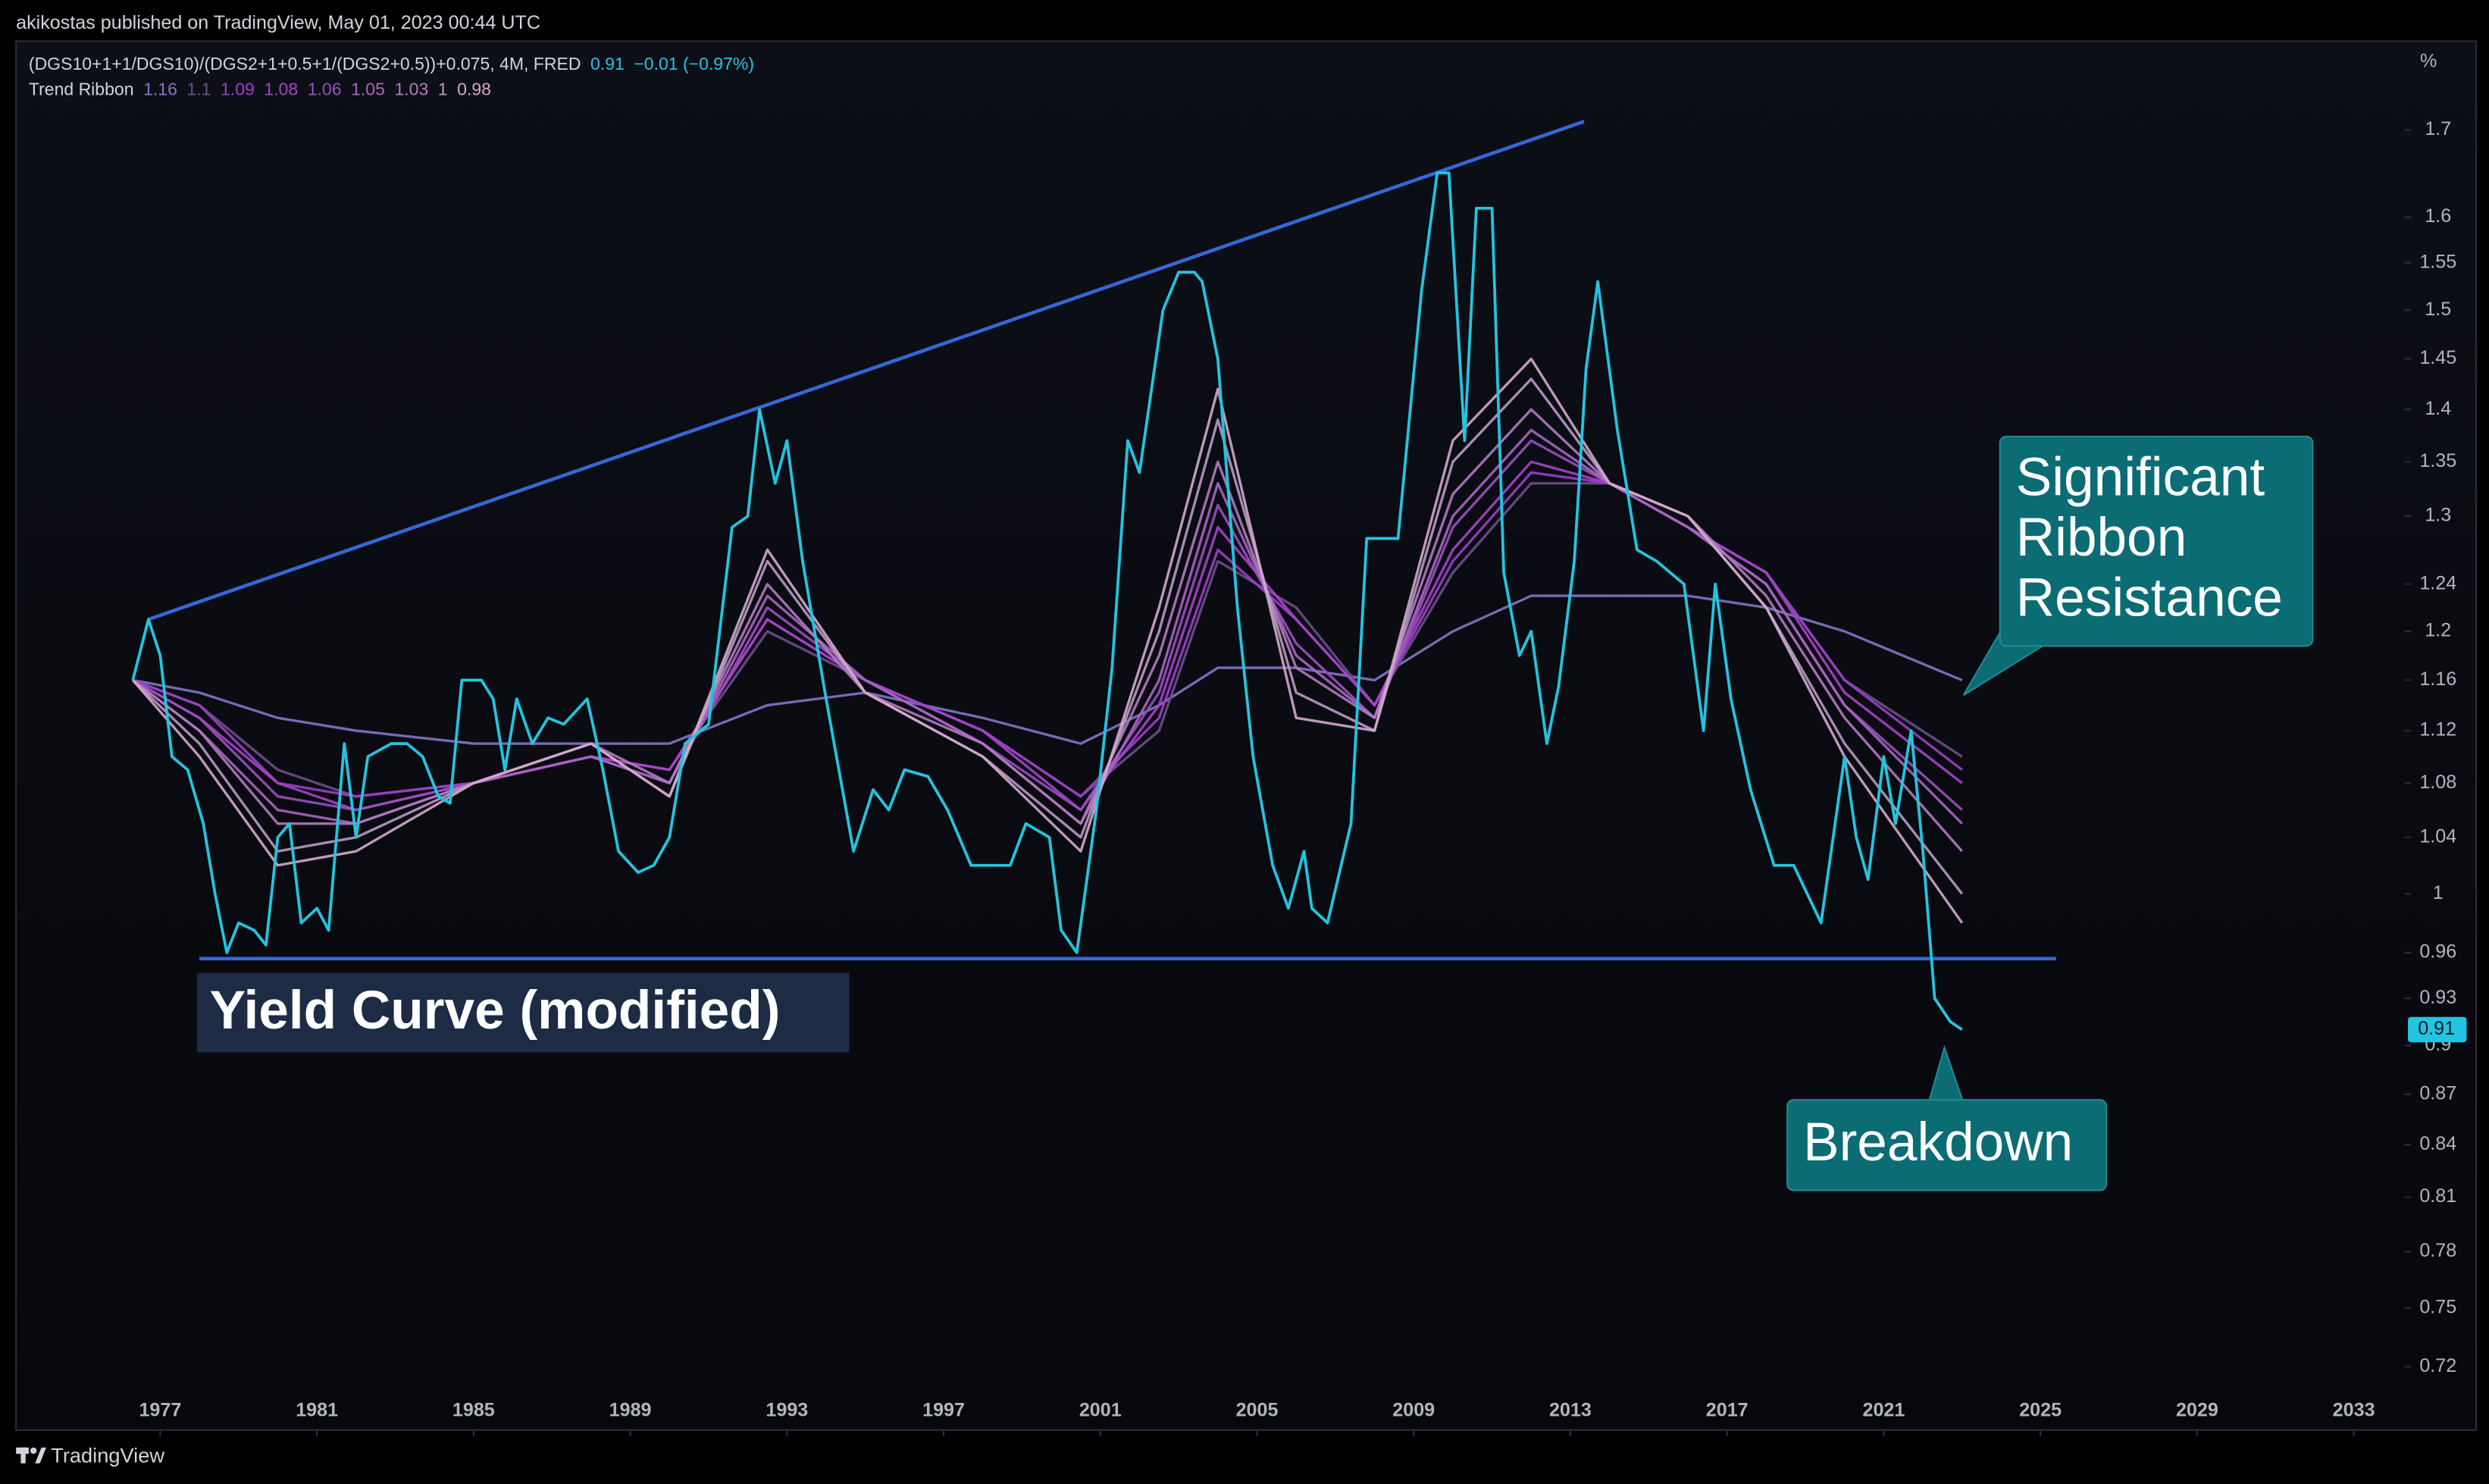  Describe the element at coordinates (1570, 1409) in the screenshot. I see `x-tick-label: 2013` at that location.